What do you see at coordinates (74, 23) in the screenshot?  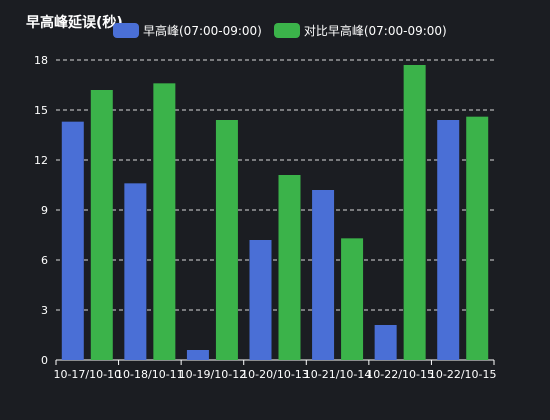 I see `chart-title: 早高峰延误(秒)` at bounding box center [74, 23].